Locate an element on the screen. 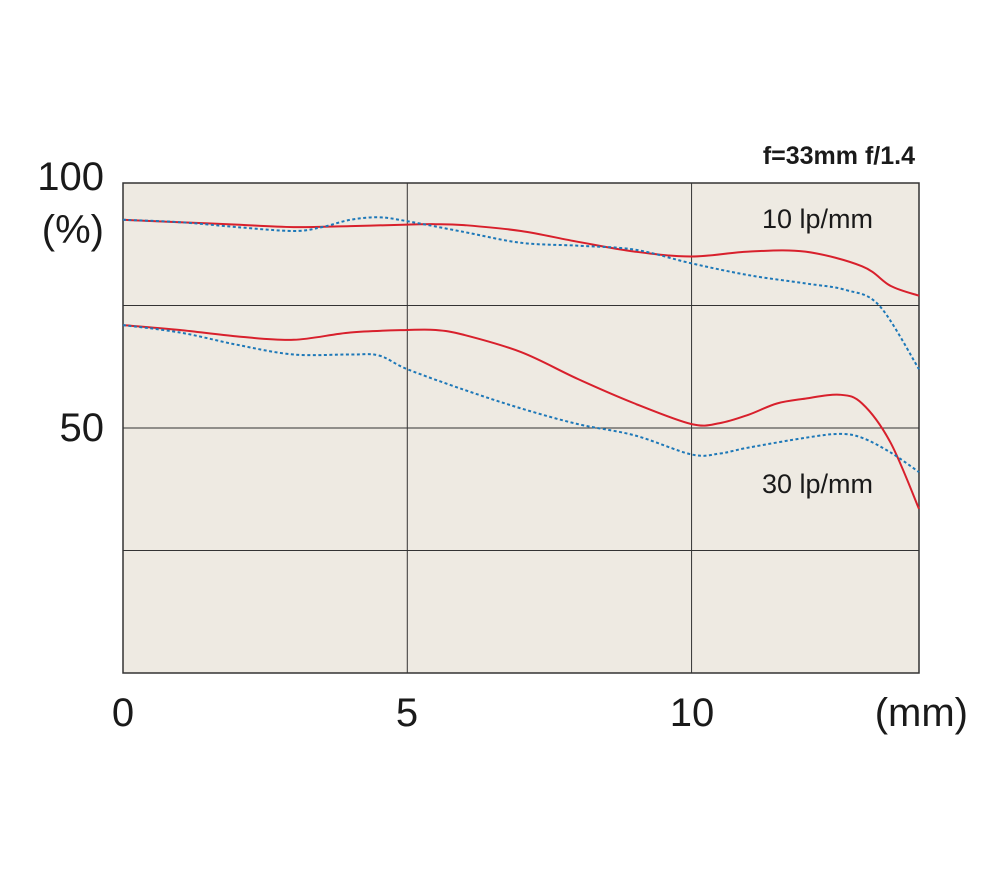 The height and width of the screenshot is (875, 1000). x-unit-label: (mm) is located at coordinates (921, 713).